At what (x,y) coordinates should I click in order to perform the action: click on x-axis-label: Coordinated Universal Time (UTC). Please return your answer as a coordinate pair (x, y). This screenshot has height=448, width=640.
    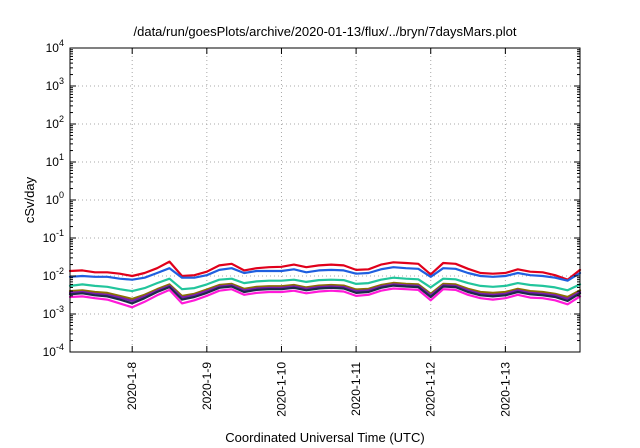
    Looking at the image, I should click on (324, 437).